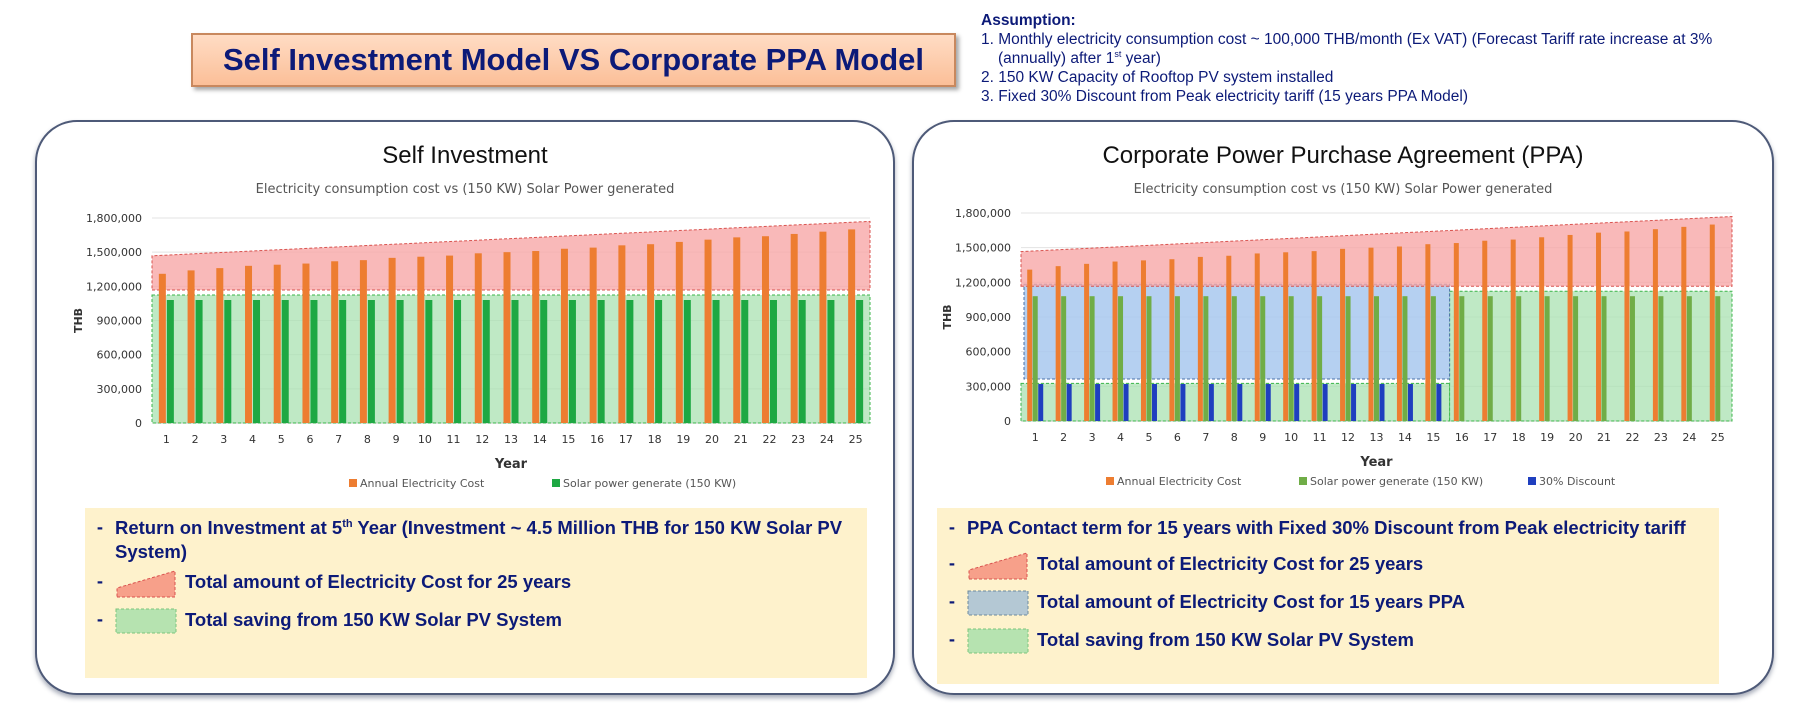 Image resolution: width=1801 pixels, height=722 pixels. I want to click on x-tick-label: 19, so click(1547, 437).